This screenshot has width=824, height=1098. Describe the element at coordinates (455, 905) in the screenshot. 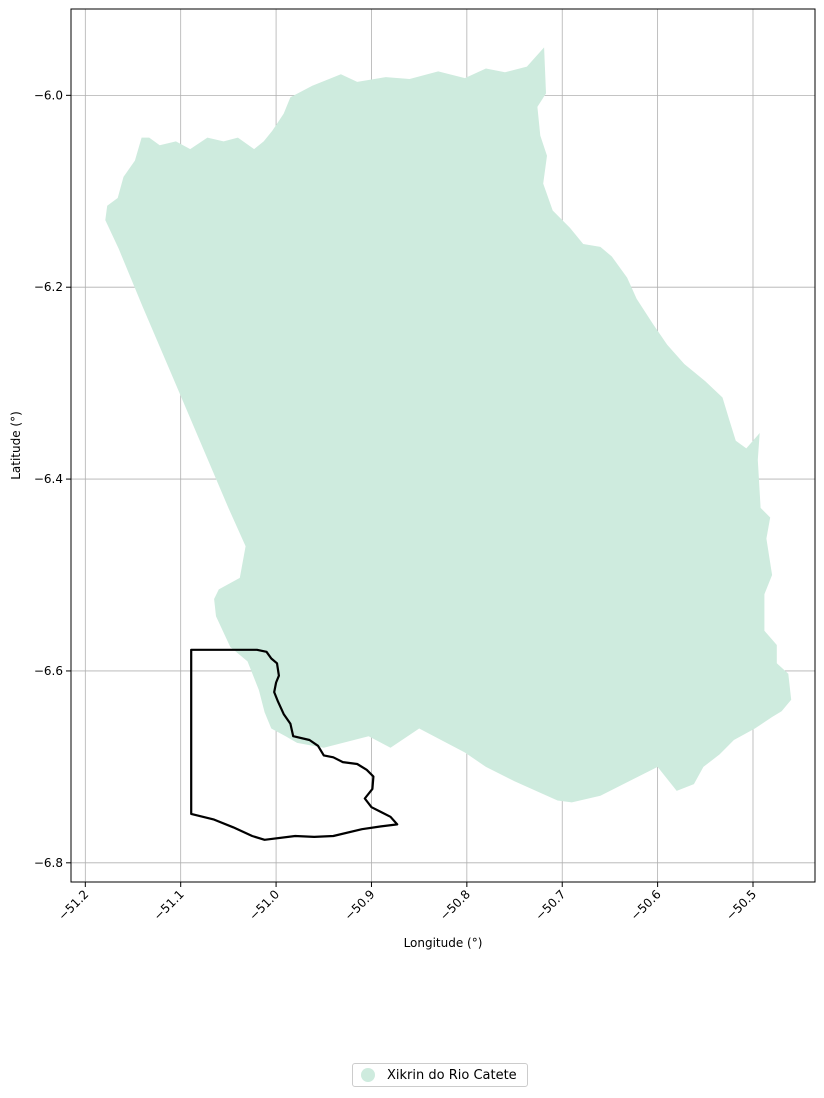

I see `x-tick-label: −50.8` at that location.